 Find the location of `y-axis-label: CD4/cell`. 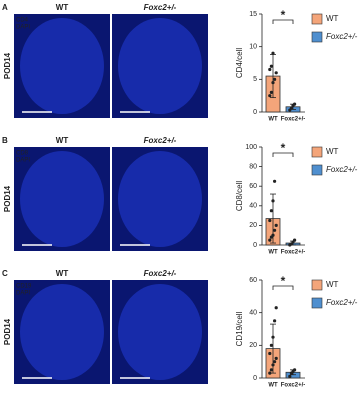

y-axis-label: CD4/cell is located at coordinates (239, 63).